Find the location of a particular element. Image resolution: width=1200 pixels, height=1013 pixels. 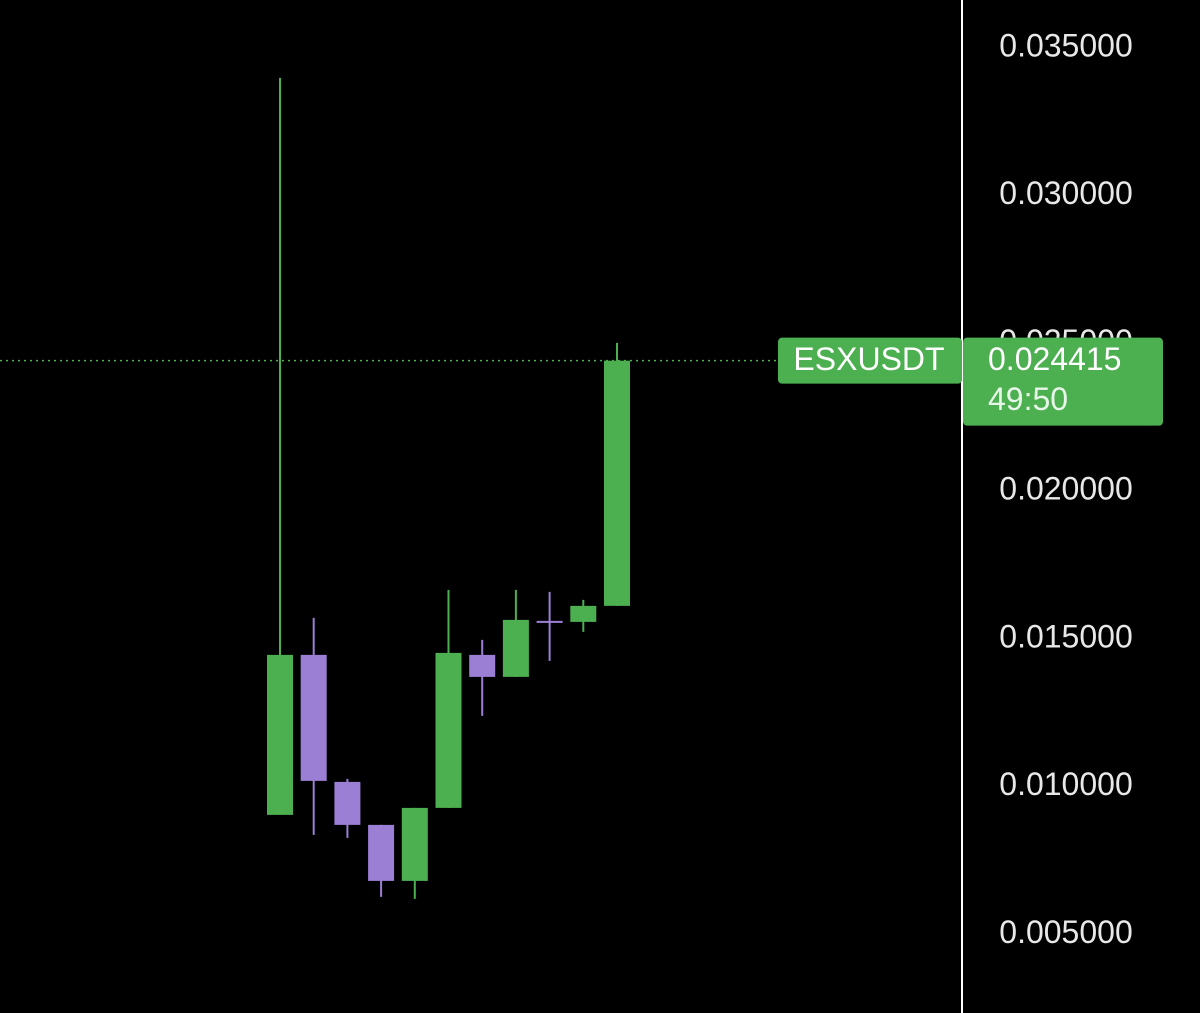

last-price-label: 0.024415 is located at coordinates (1054, 359).